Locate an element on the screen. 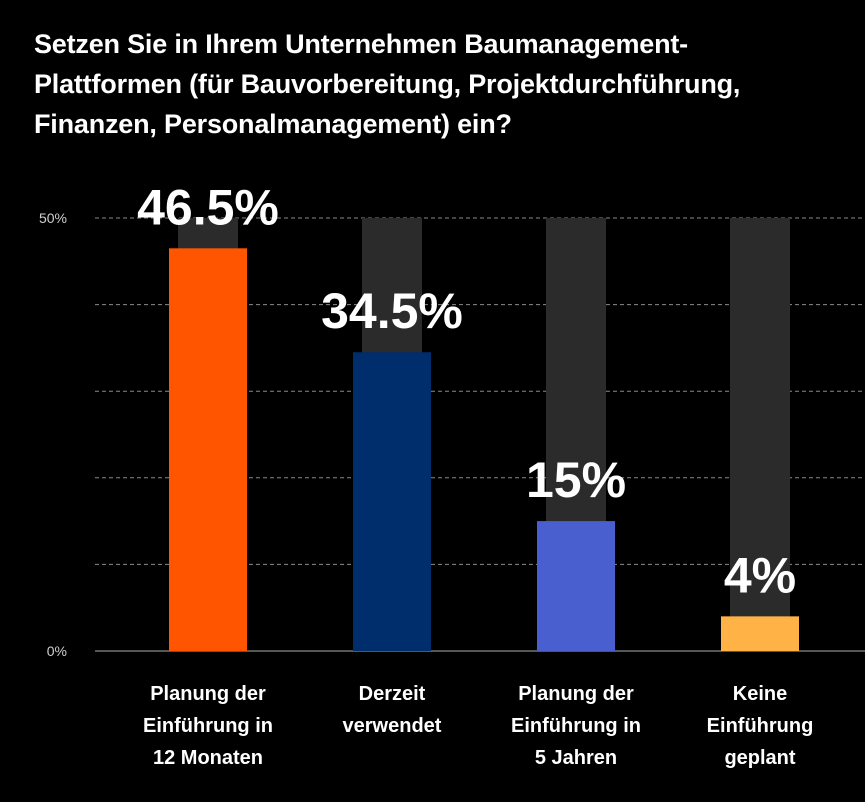 The height and width of the screenshot is (802, 865). category-label: Keine Einführung geplant is located at coordinates (760, 726).